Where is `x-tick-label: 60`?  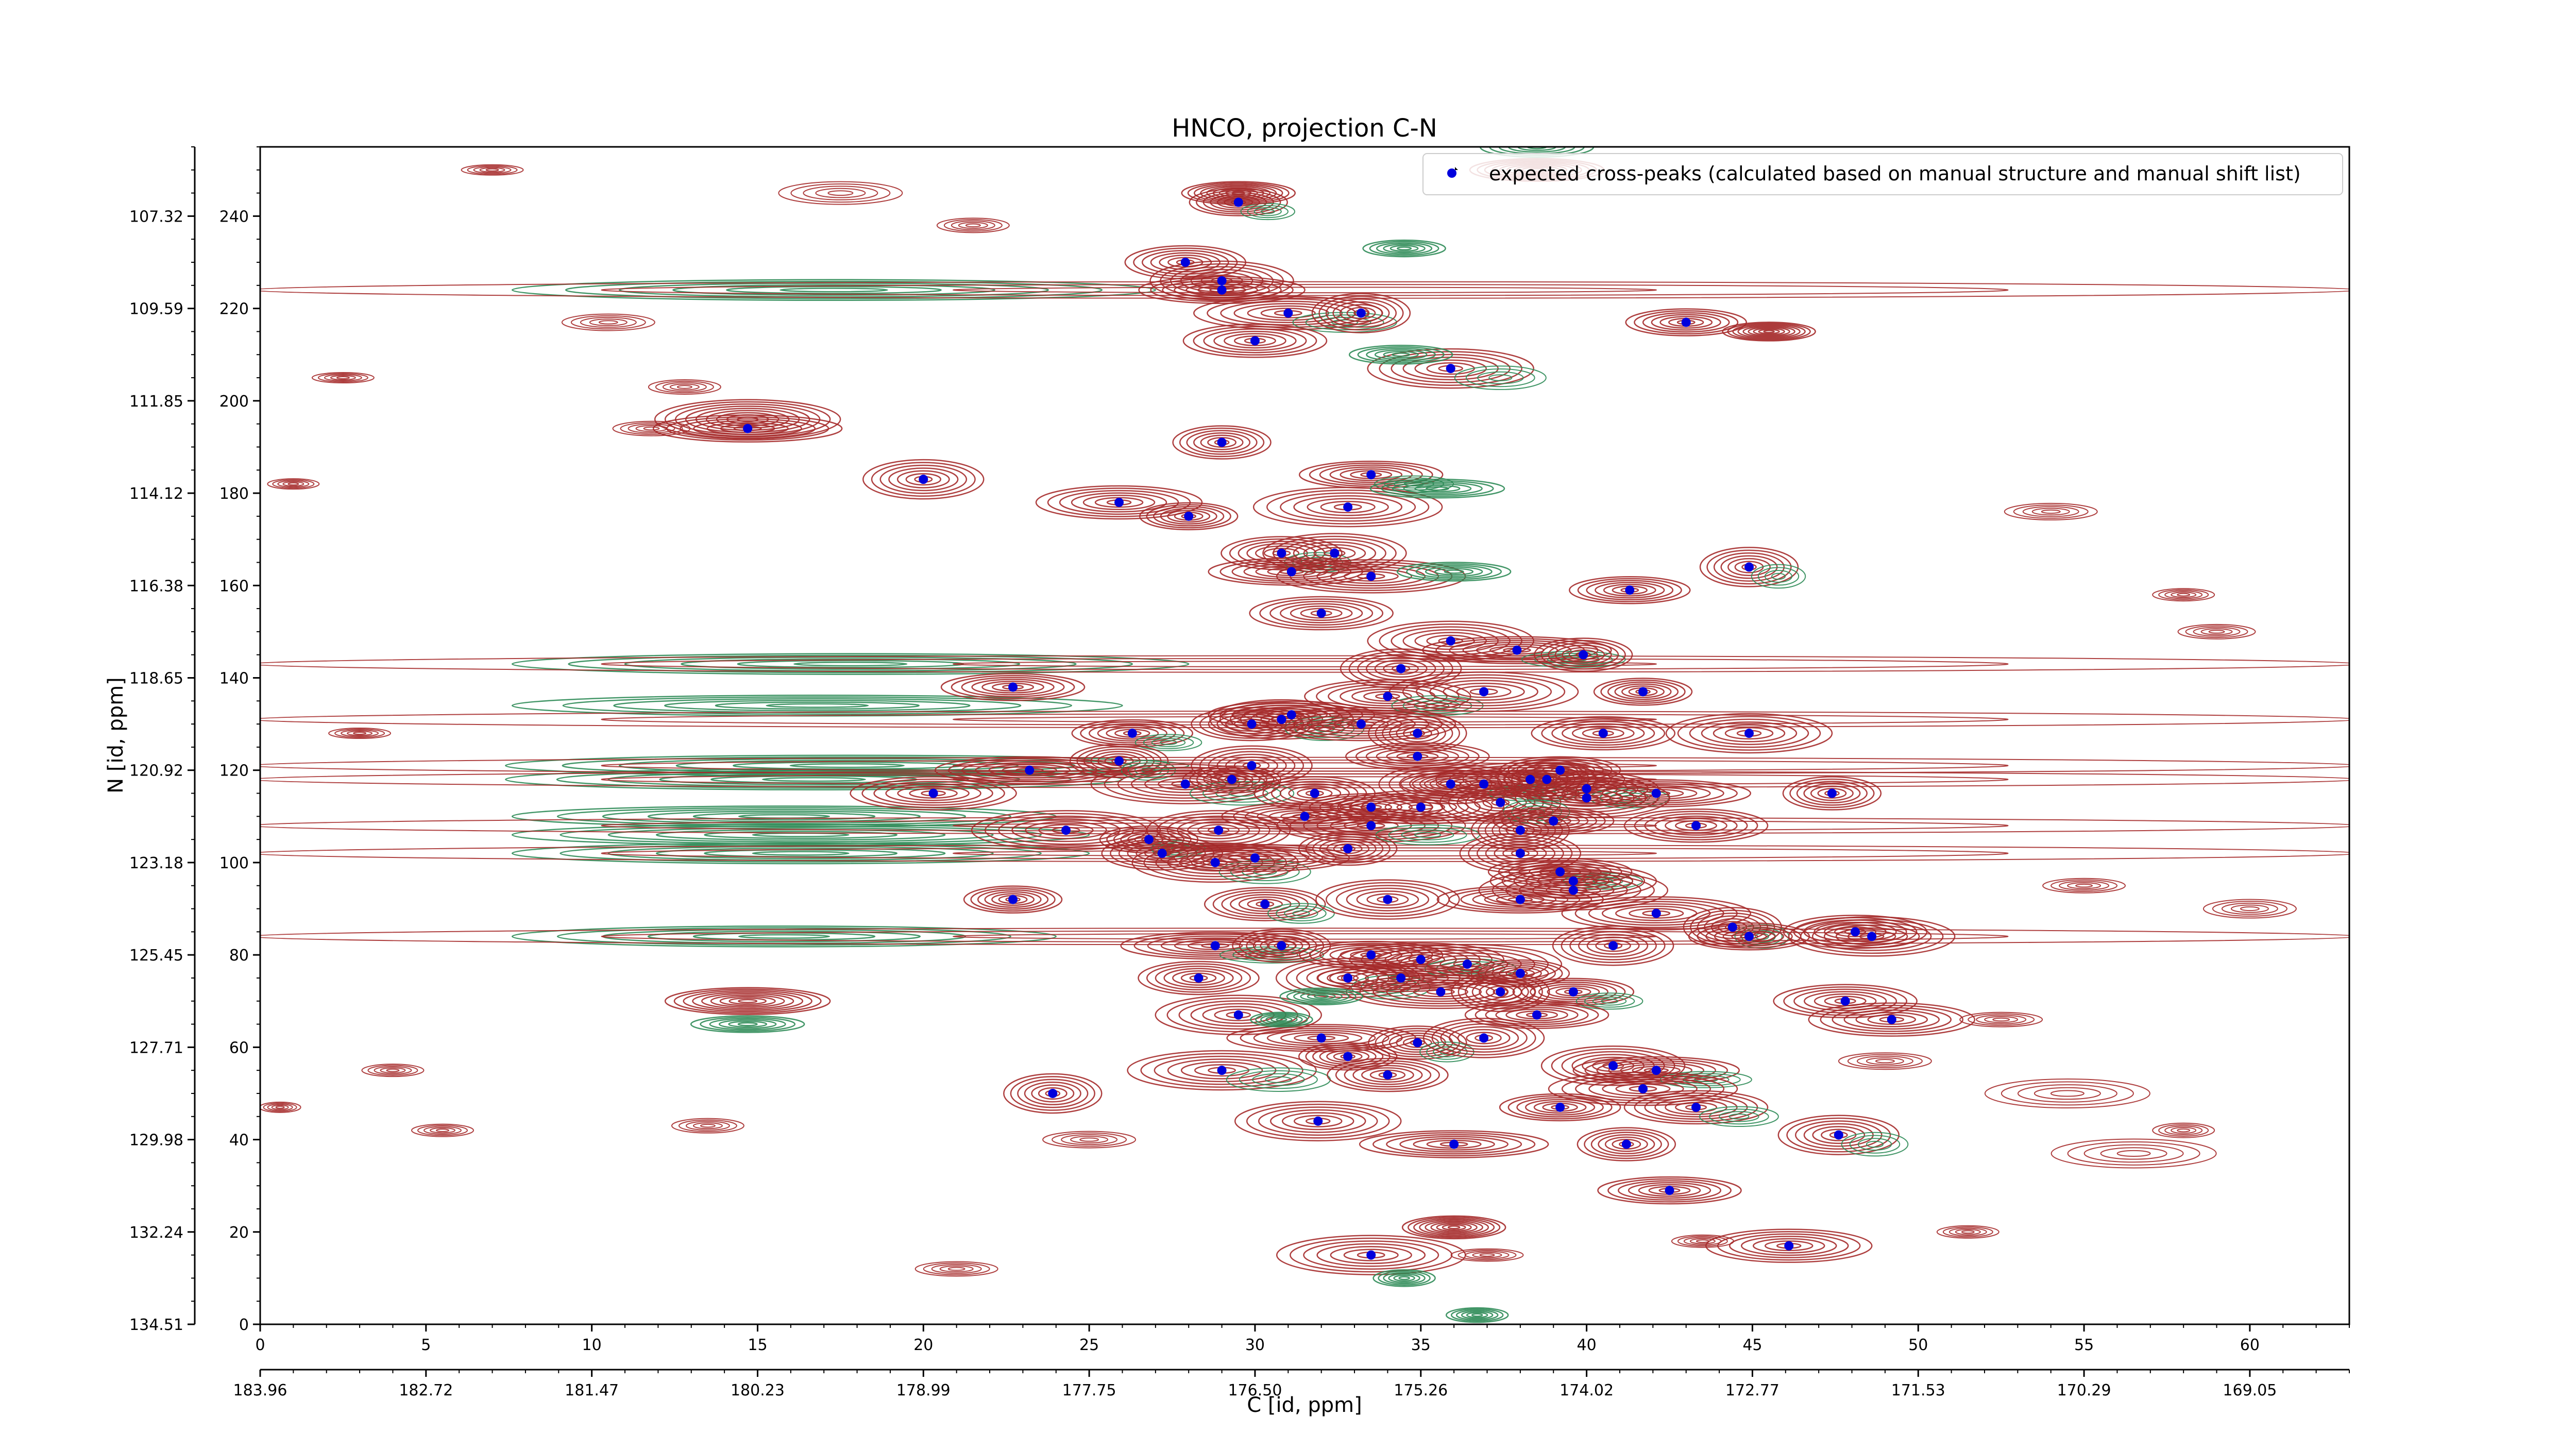
x-tick-label: 60 is located at coordinates (2250, 1345).